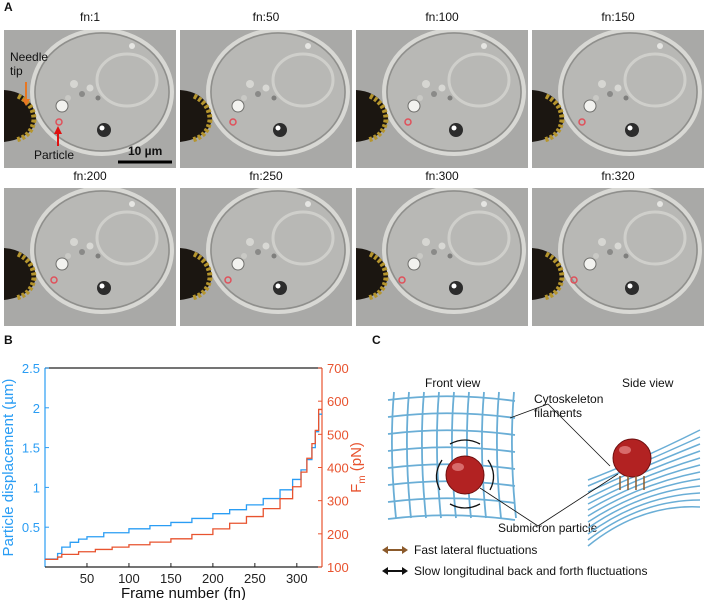 The height and width of the screenshot is (600, 709). What do you see at coordinates (266, 176) in the screenshot?
I see `frame-label: fn:250` at bounding box center [266, 176].